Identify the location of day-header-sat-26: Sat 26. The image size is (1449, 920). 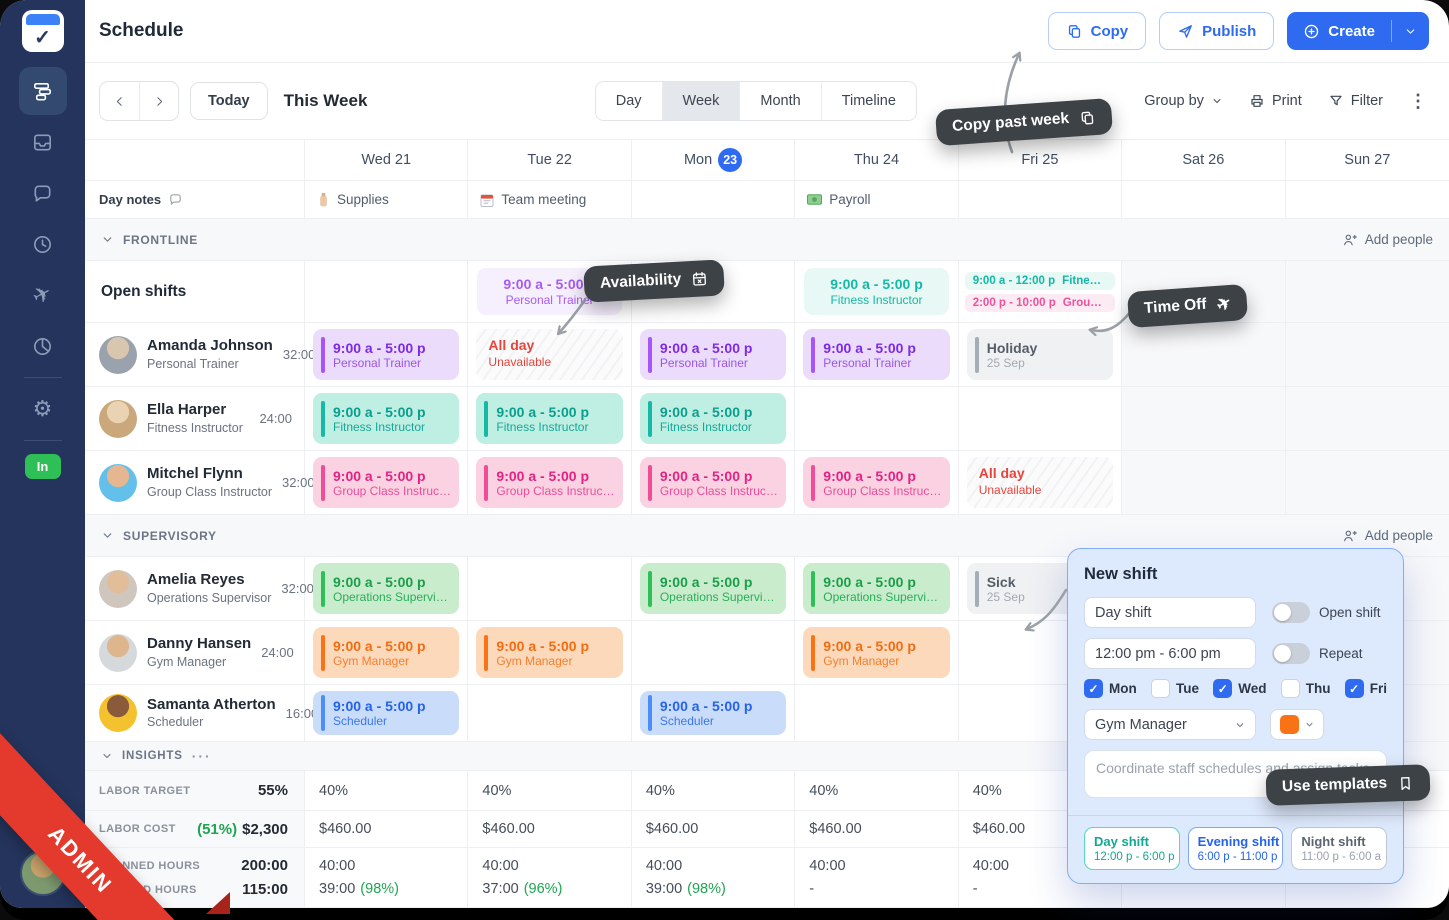
(1204, 160).